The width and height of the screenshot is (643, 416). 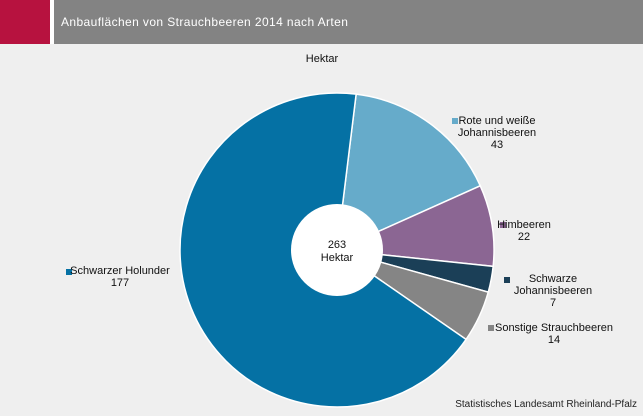 What do you see at coordinates (507, 280) in the screenshot?
I see `legend-marker-schwarze-johannisbeeren` at bounding box center [507, 280].